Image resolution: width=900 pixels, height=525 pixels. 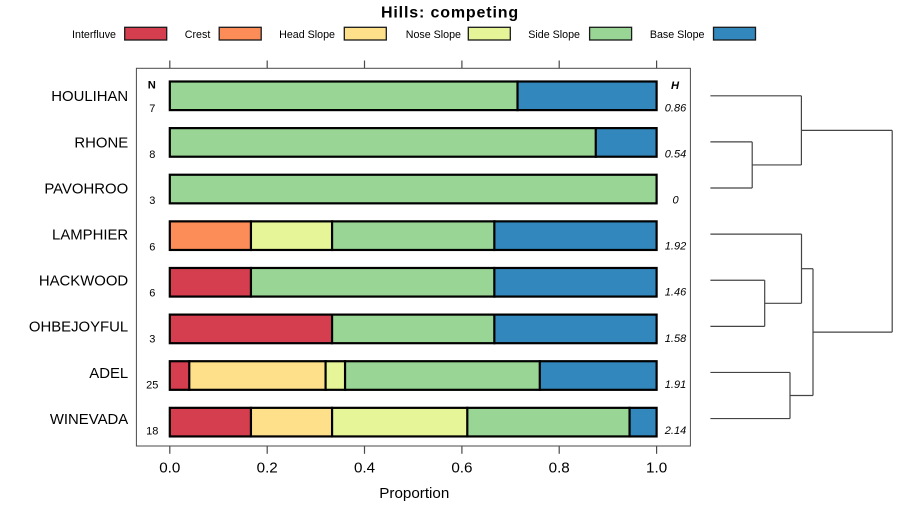 What do you see at coordinates (675, 431) in the screenshot?
I see `svg-text: 2.14` at bounding box center [675, 431].